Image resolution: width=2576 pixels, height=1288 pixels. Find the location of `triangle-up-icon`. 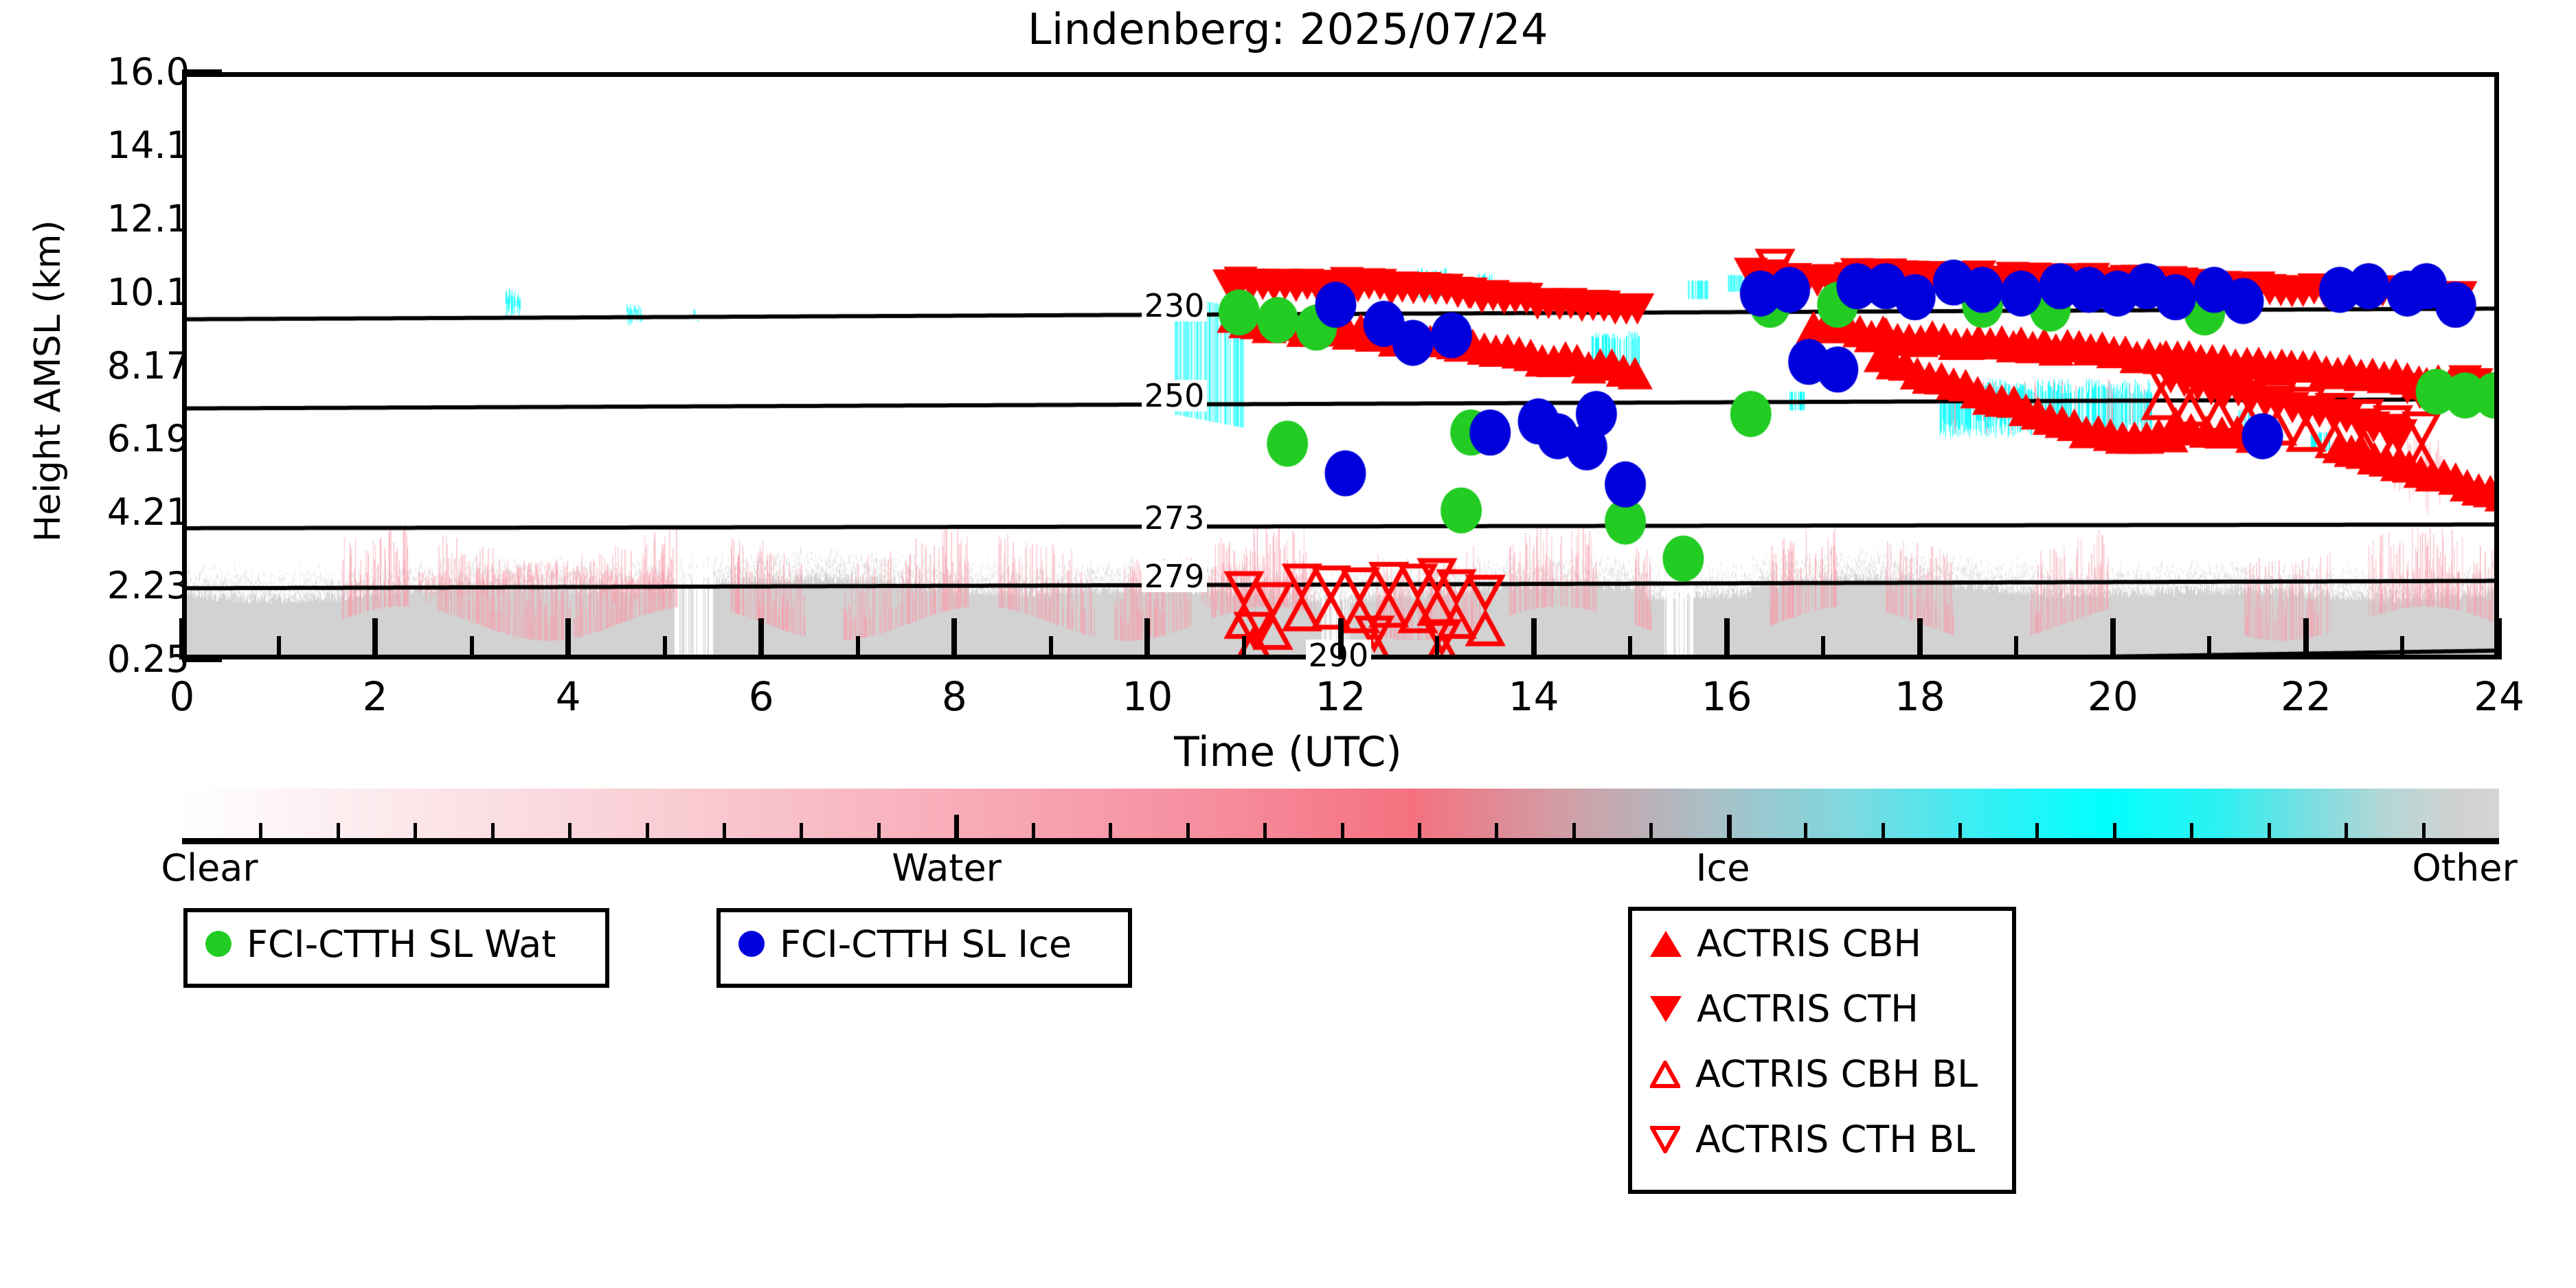

triangle-up-icon is located at coordinates (1666, 943).